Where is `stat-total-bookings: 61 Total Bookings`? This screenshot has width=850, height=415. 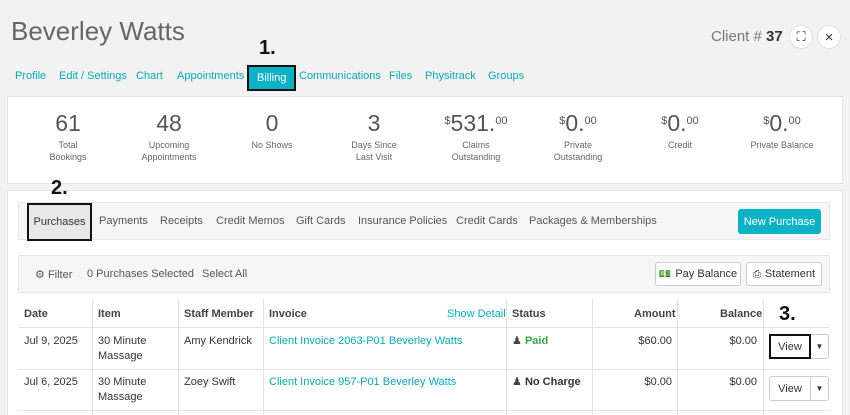 stat-total-bookings: 61 Total Bookings is located at coordinates (68, 136).